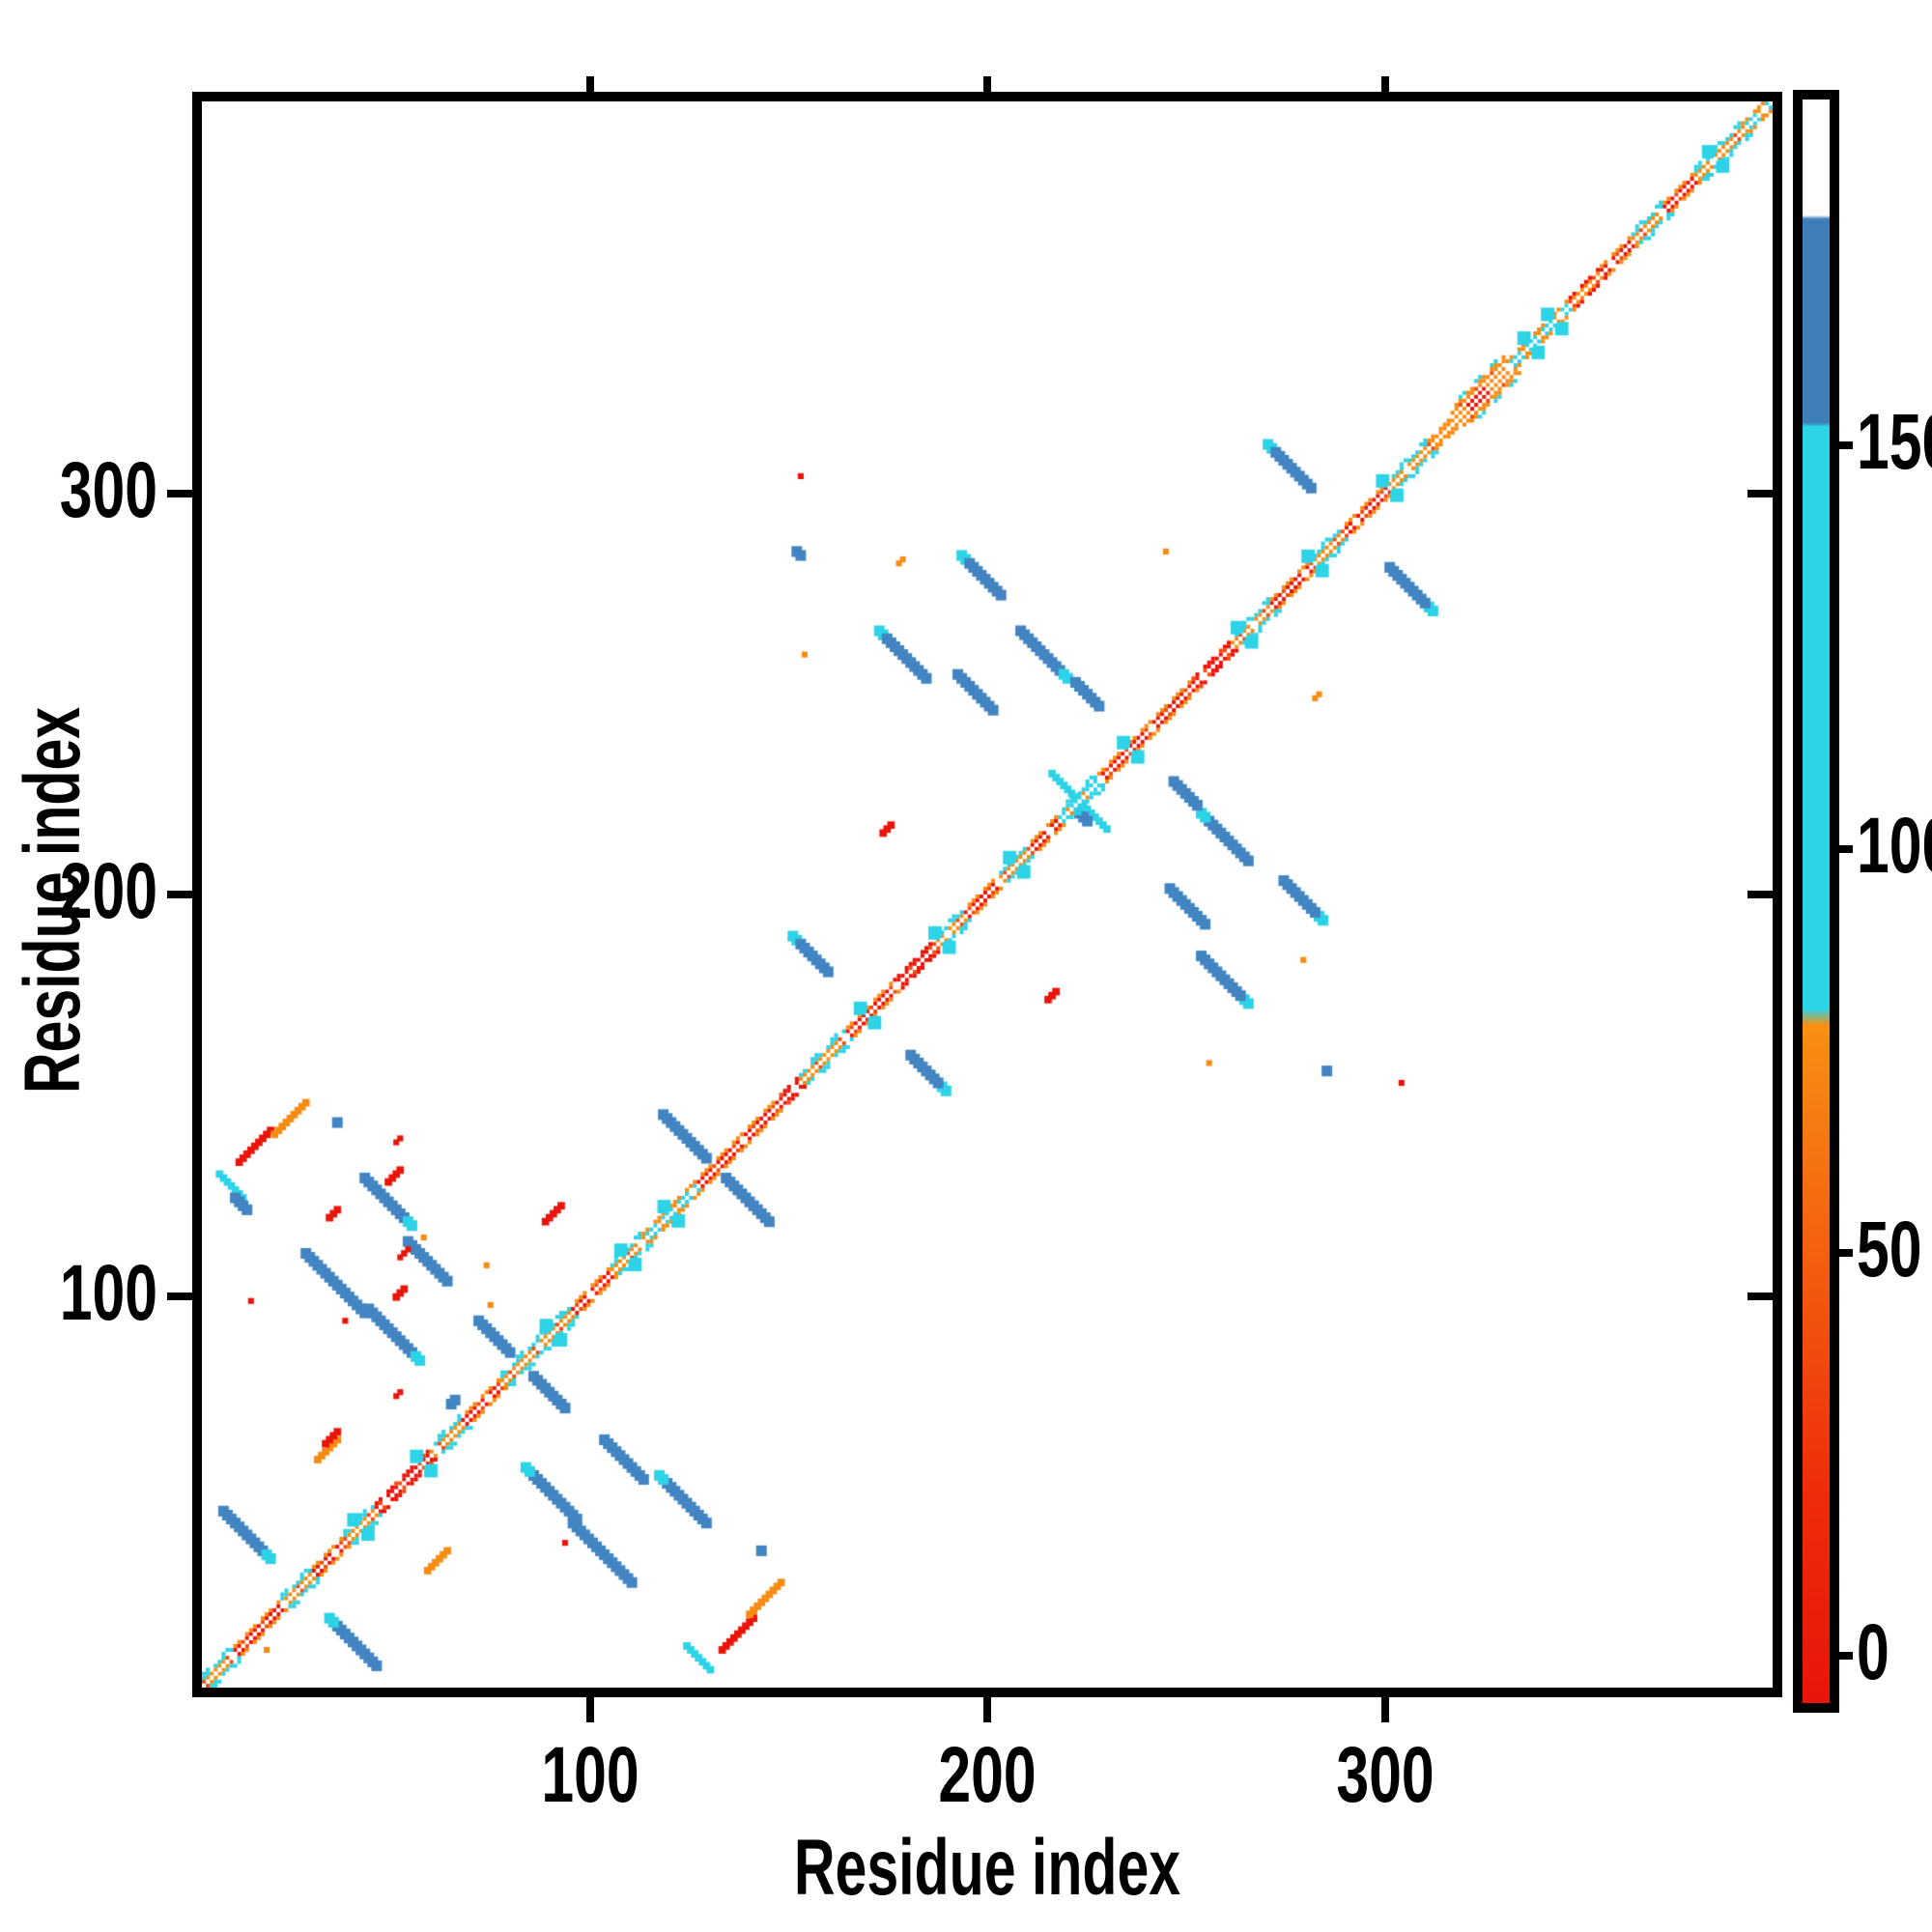  What do you see at coordinates (108, 1292) in the screenshot?
I see `y-tick-label: 100` at bounding box center [108, 1292].